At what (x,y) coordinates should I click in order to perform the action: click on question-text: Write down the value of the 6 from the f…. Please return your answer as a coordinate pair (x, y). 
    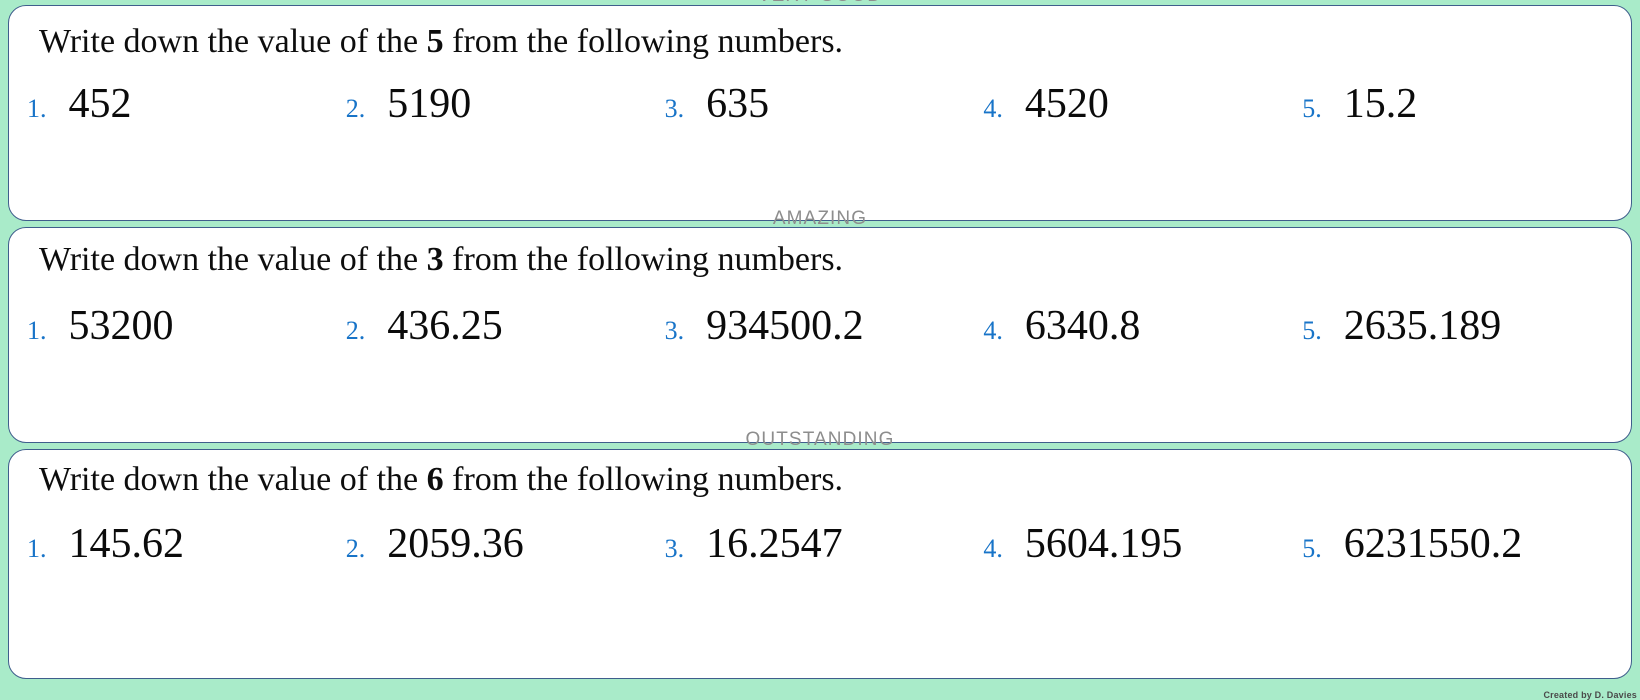
    Looking at the image, I should click on (820, 476).